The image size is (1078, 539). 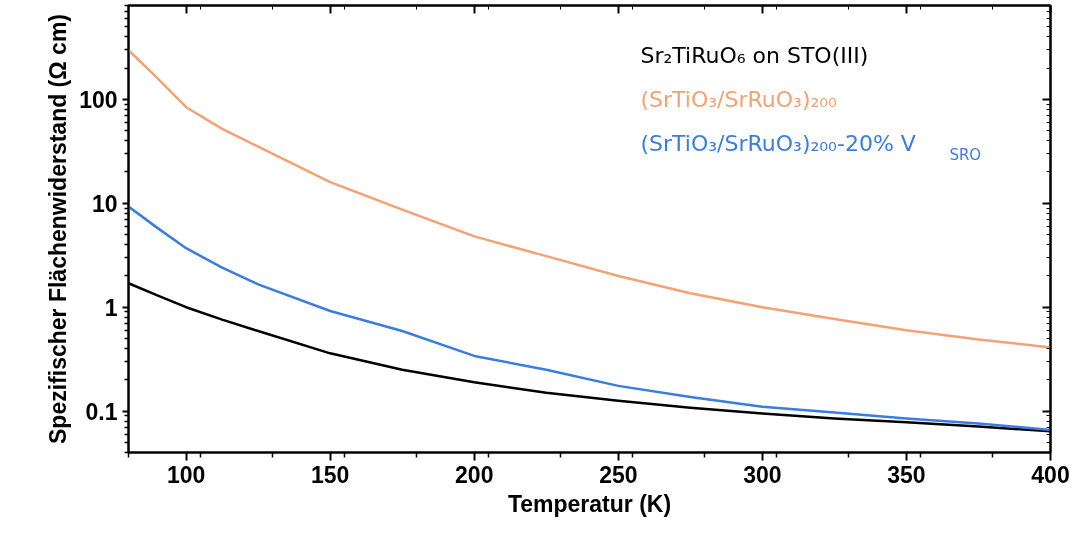 What do you see at coordinates (754, 55) in the screenshot?
I see `text: Sr₂TiRuO₆ on STO(III)` at bounding box center [754, 55].